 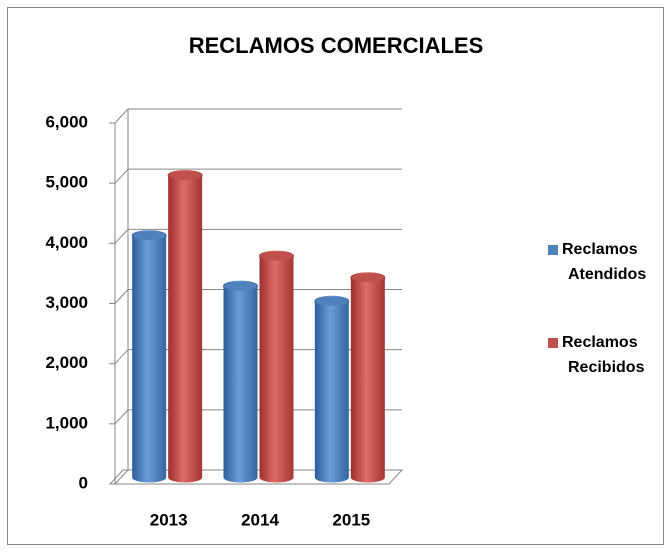 I want to click on x-tick-label: 2014, so click(x=260, y=519).